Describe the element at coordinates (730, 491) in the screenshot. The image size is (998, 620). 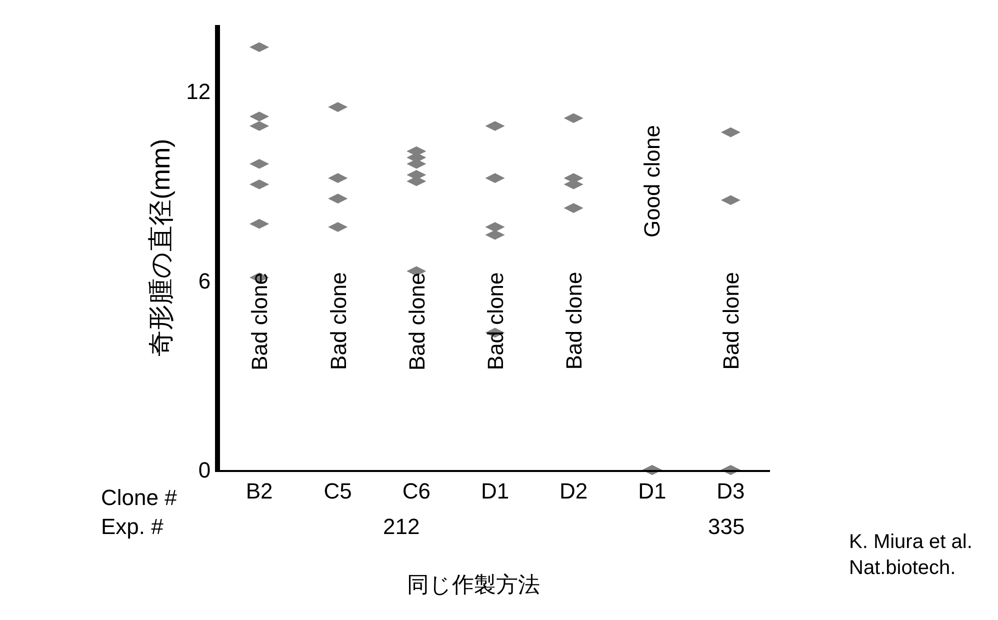
I see `x-tick-label: D3` at that location.